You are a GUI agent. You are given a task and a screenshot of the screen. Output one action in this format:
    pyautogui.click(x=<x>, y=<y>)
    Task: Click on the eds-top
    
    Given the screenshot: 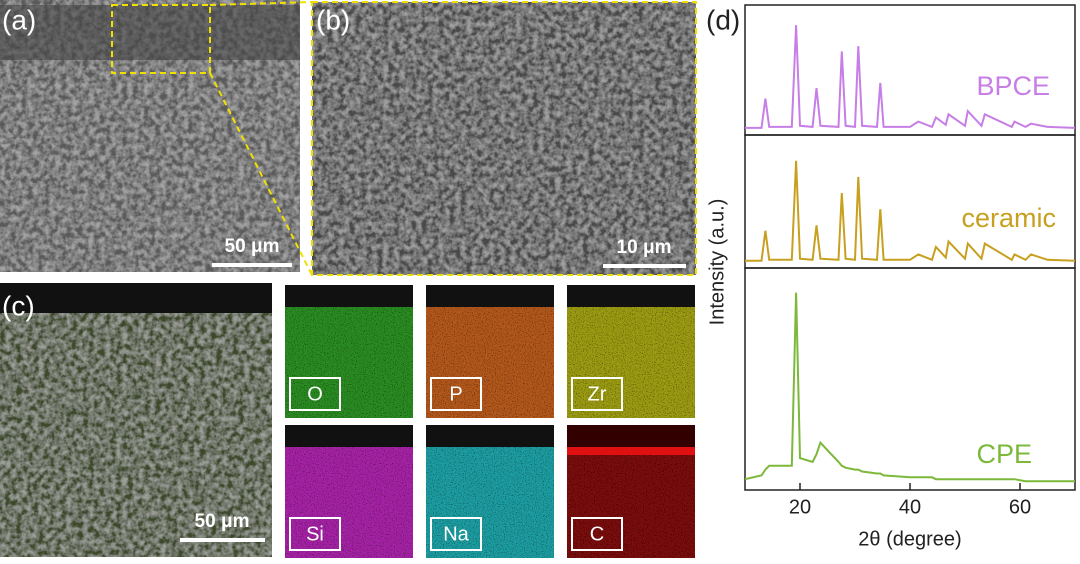 What is the action you would take?
    pyautogui.click(x=136, y=298)
    